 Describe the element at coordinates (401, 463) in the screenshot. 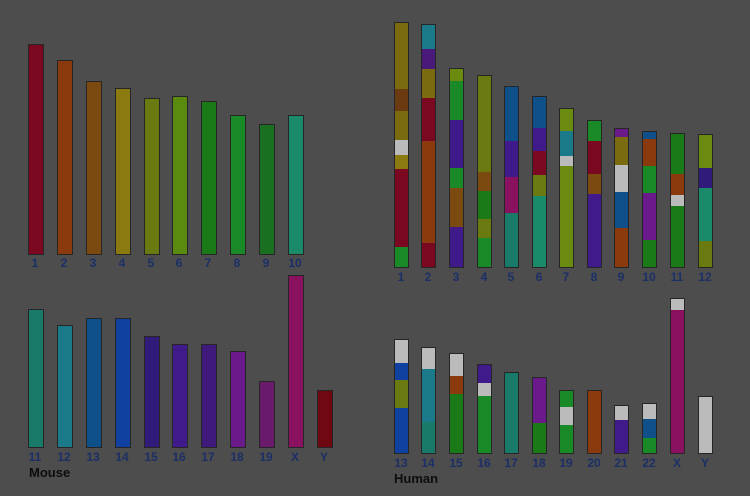

I see `human-chromosome-13-label: 13` at that location.